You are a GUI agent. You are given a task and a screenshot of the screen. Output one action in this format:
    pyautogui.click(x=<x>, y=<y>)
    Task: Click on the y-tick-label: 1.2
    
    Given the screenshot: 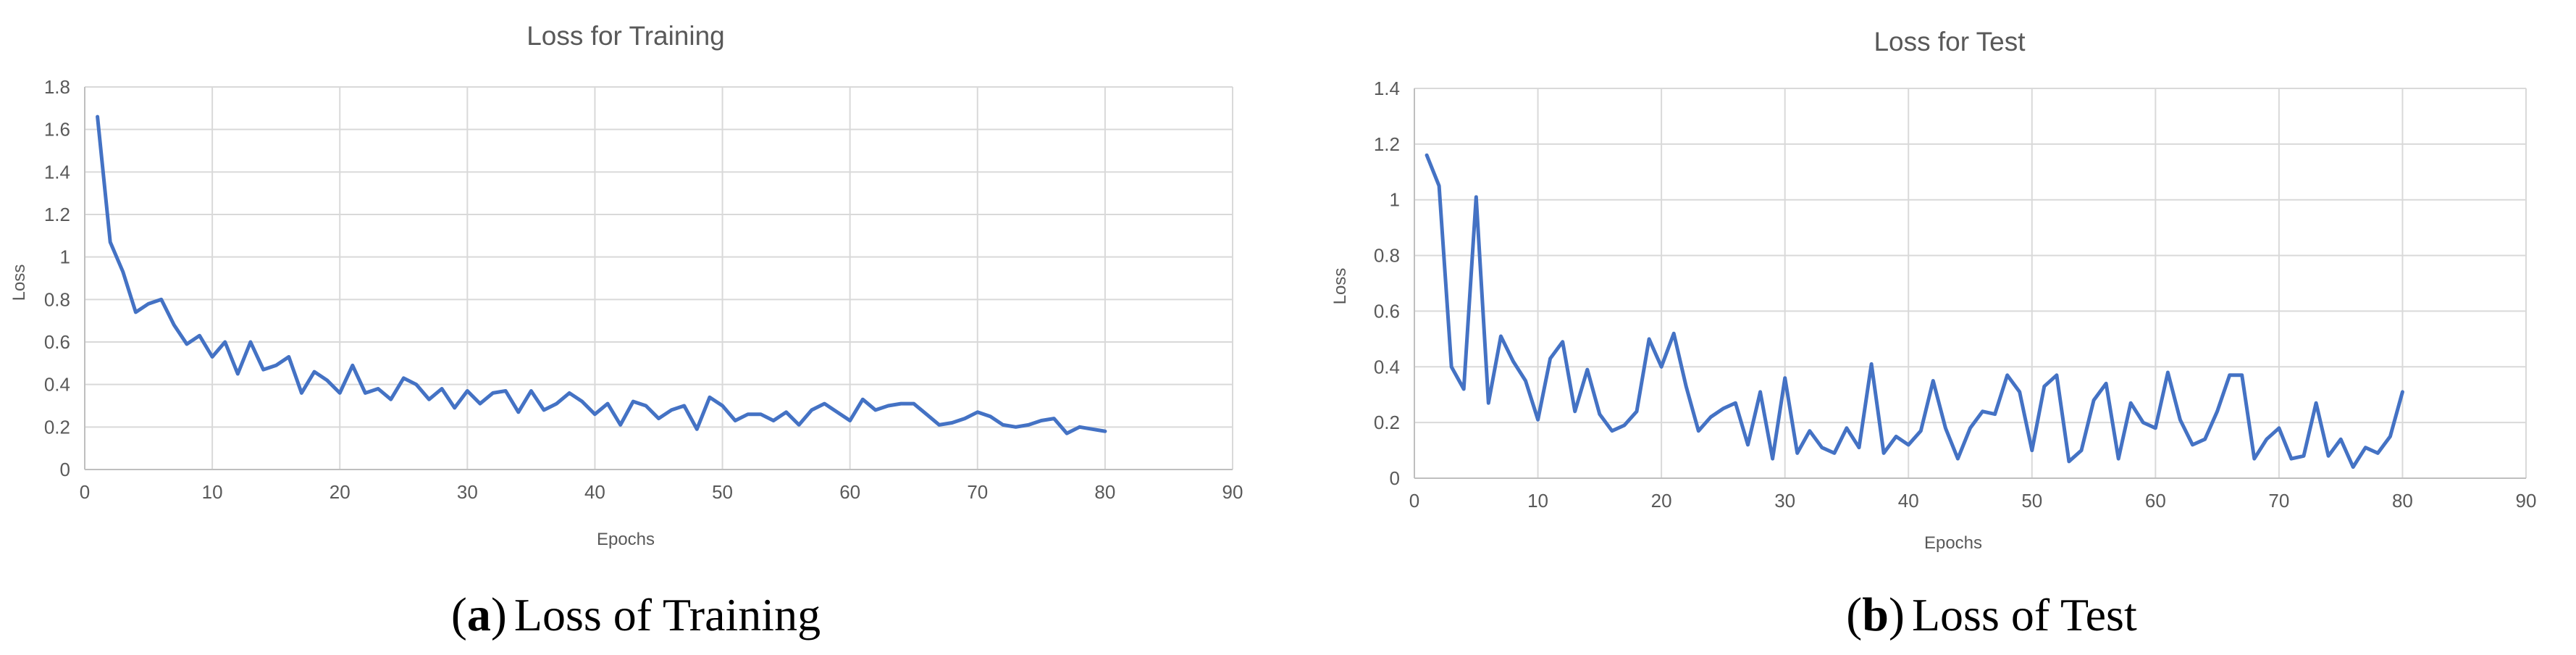 What is the action you would take?
    pyautogui.click(x=57, y=214)
    